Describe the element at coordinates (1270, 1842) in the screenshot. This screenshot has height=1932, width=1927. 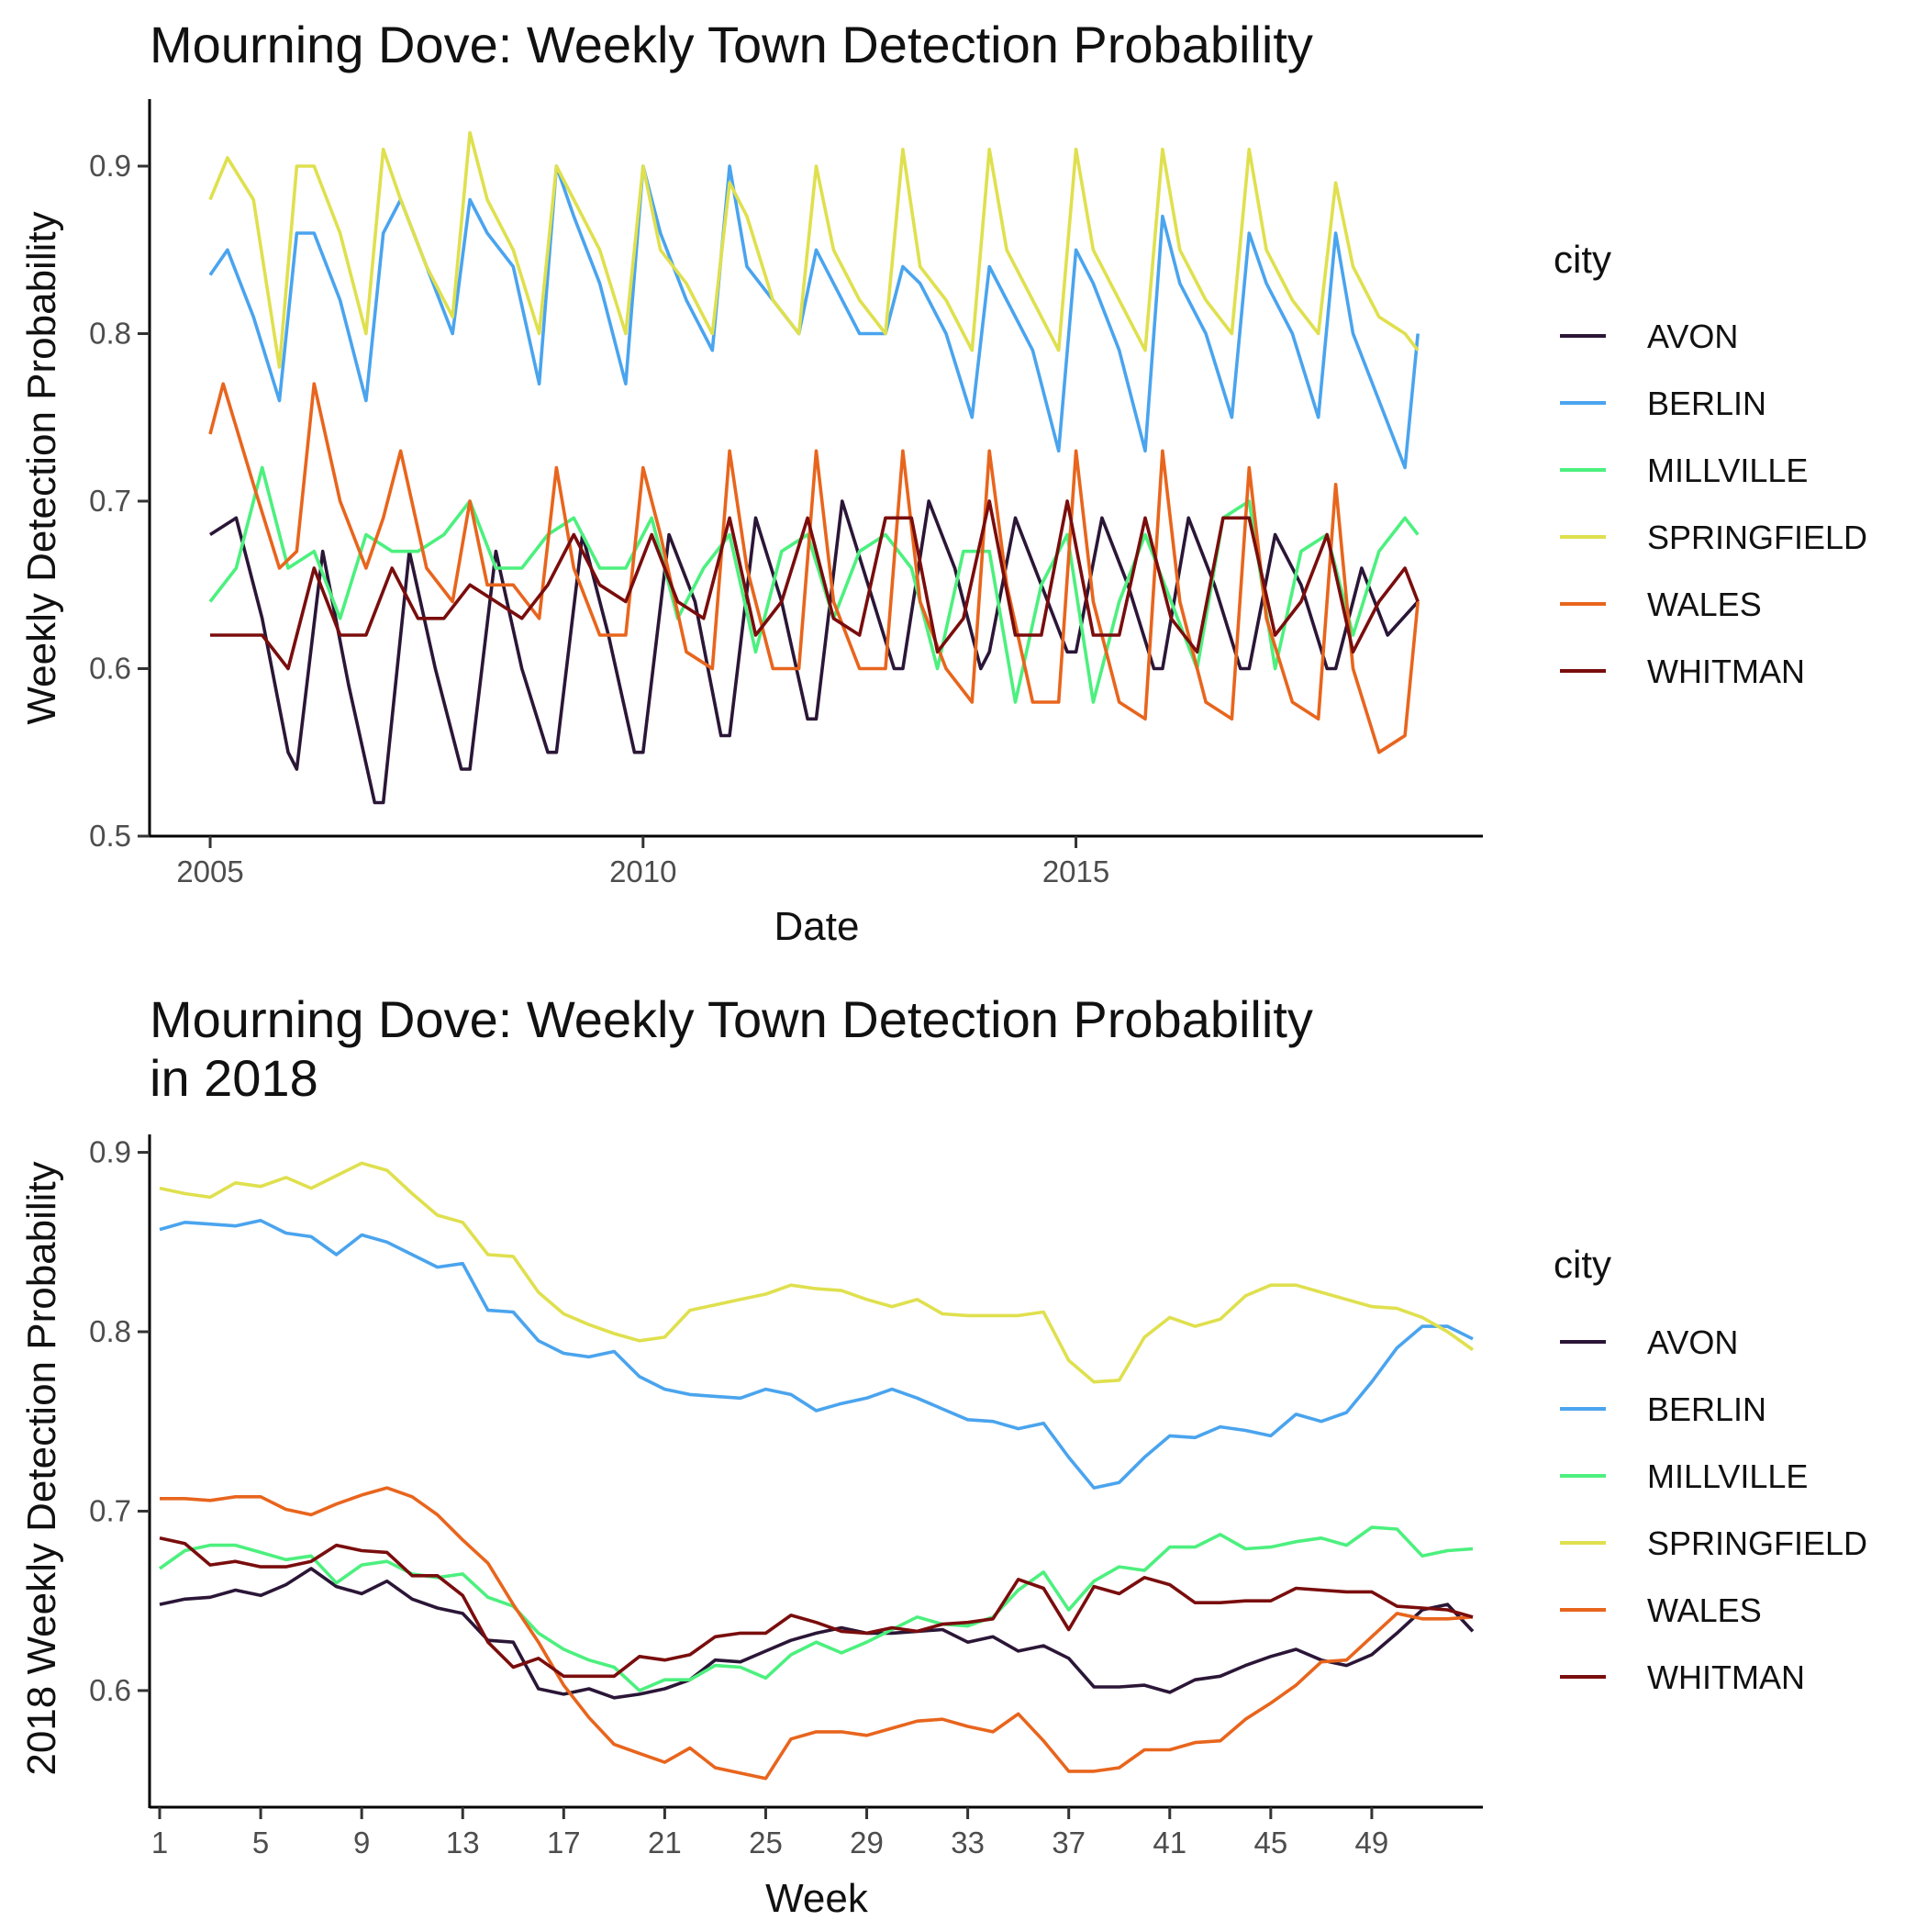
I see `x-tick-label: 45` at that location.